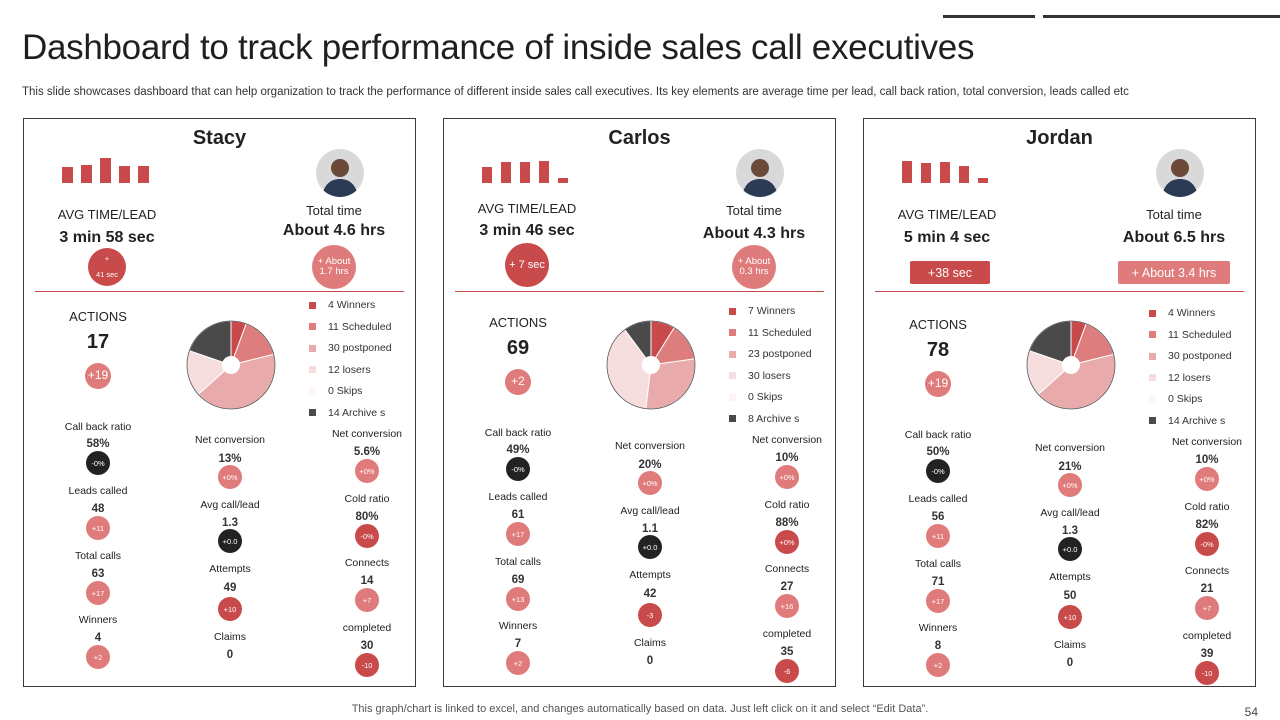 The image size is (1280, 720). Describe the element at coordinates (518, 580) in the screenshot. I see `total-calls-value: 69` at that location.